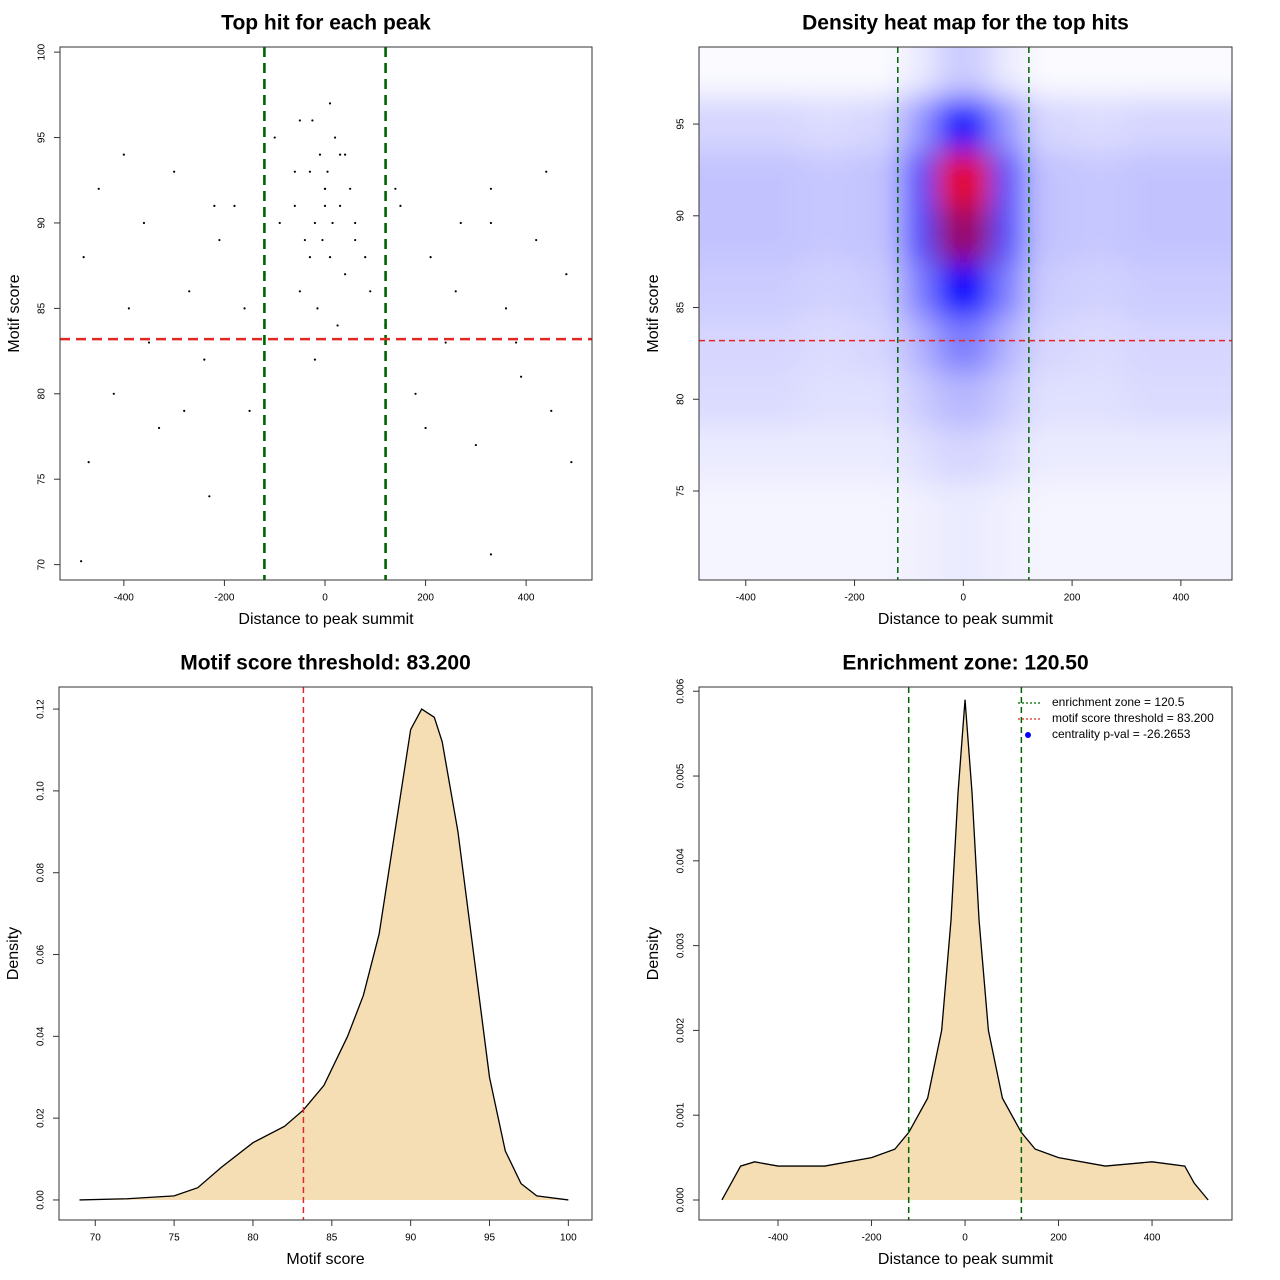  Describe the element at coordinates (41, 1118) in the screenshot. I see `y-tick-label: 0.02` at that location.